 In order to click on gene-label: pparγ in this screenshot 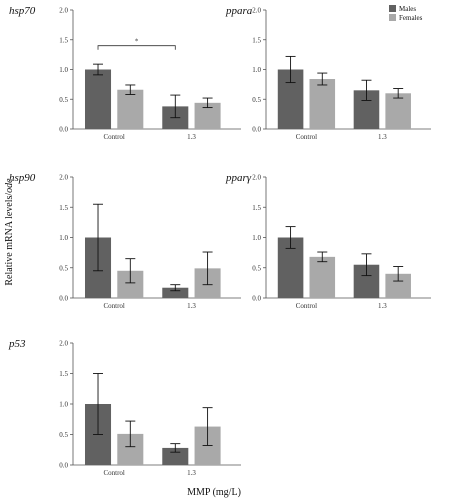, I will do `click(238, 178)`.